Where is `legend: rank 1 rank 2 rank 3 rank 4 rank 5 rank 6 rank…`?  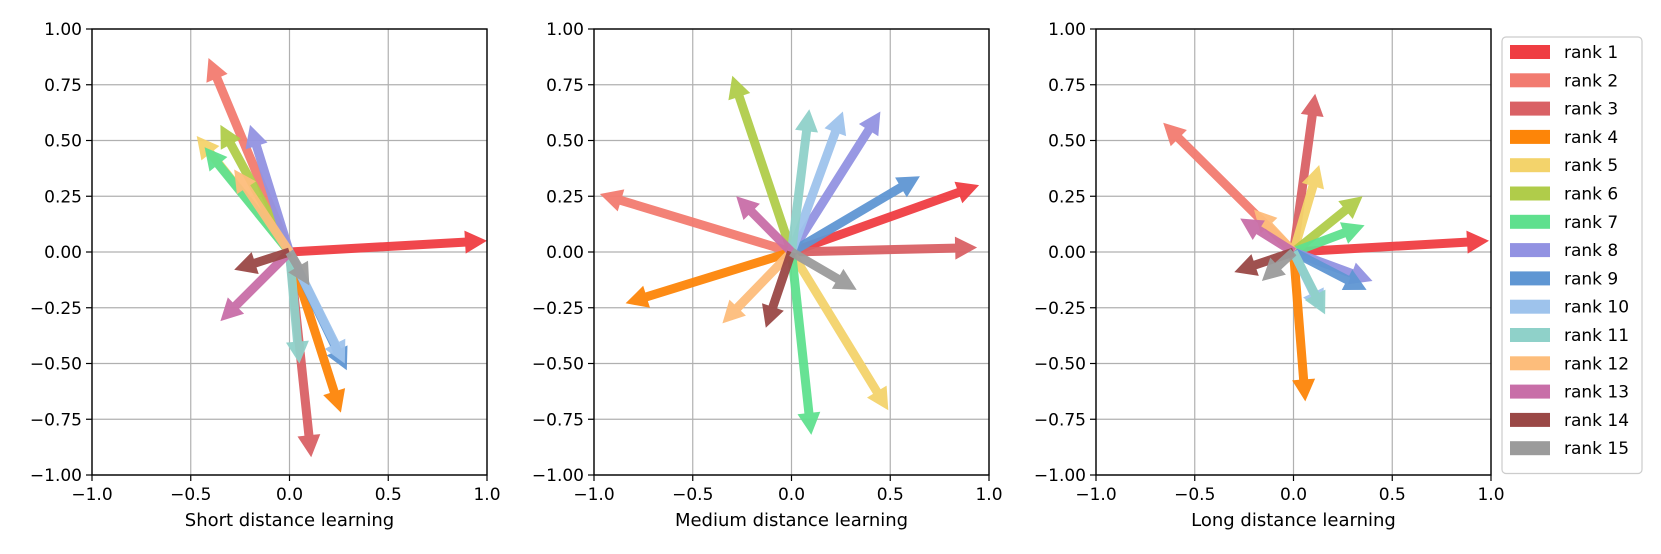
legend: rank 1 rank 2 rank 3 rank 4 rank 5 rank 6 rank… is located at coordinates (1572, 255).